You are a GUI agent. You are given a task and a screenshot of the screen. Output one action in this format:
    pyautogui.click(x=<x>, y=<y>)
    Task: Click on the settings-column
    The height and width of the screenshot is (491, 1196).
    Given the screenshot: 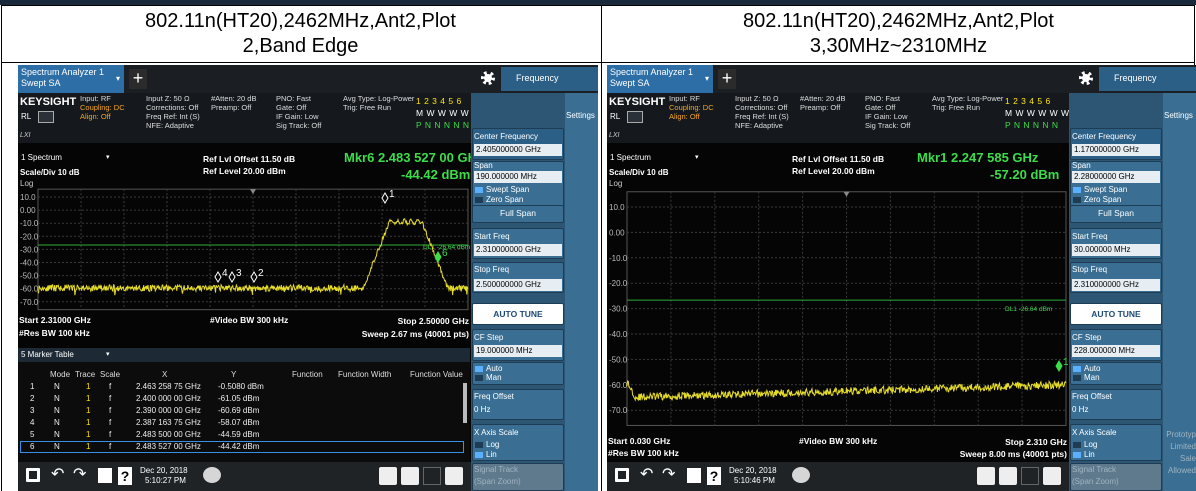 What is the action you would take?
    pyautogui.click(x=1179, y=292)
    